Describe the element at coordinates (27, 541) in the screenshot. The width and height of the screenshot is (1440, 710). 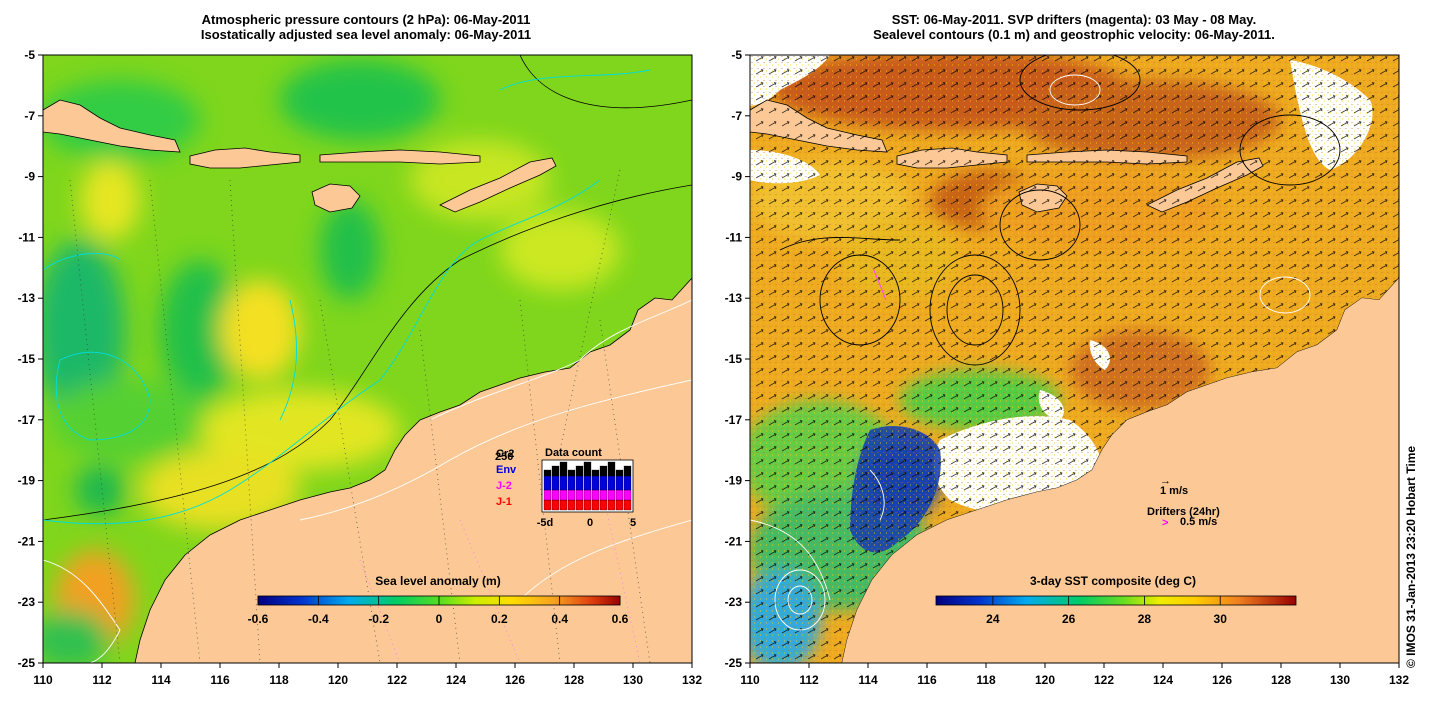
I see `left-lat-tick: -21` at that location.